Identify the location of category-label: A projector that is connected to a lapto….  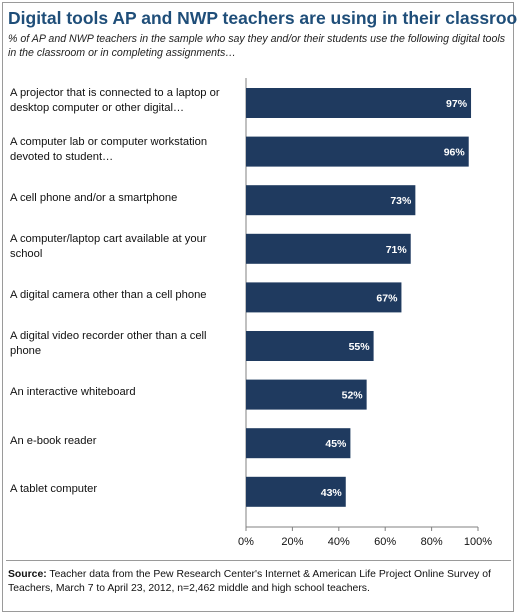
(115, 100).